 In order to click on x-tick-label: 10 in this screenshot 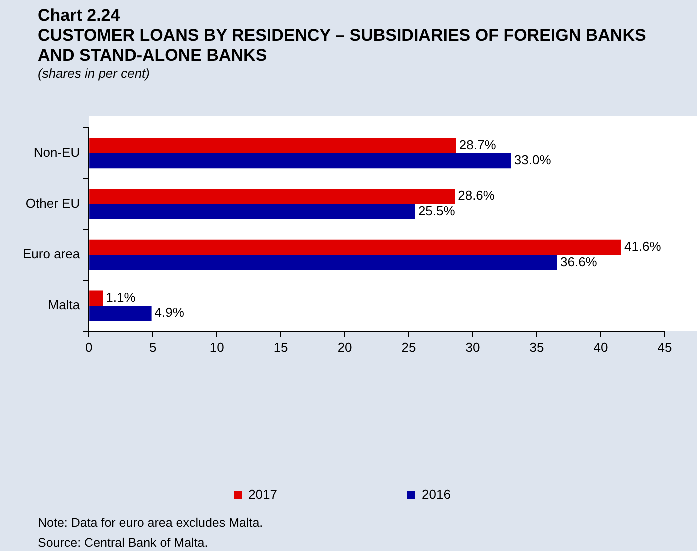, I will do `click(217, 347)`.